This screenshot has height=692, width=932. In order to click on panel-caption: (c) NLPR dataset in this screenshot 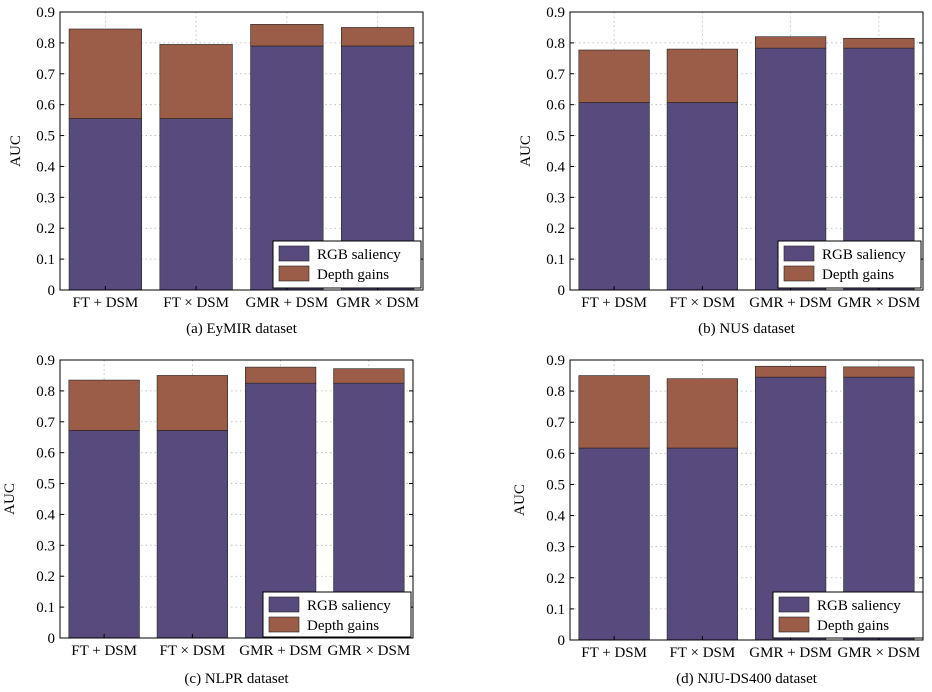, I will do `click(236, 679)`.